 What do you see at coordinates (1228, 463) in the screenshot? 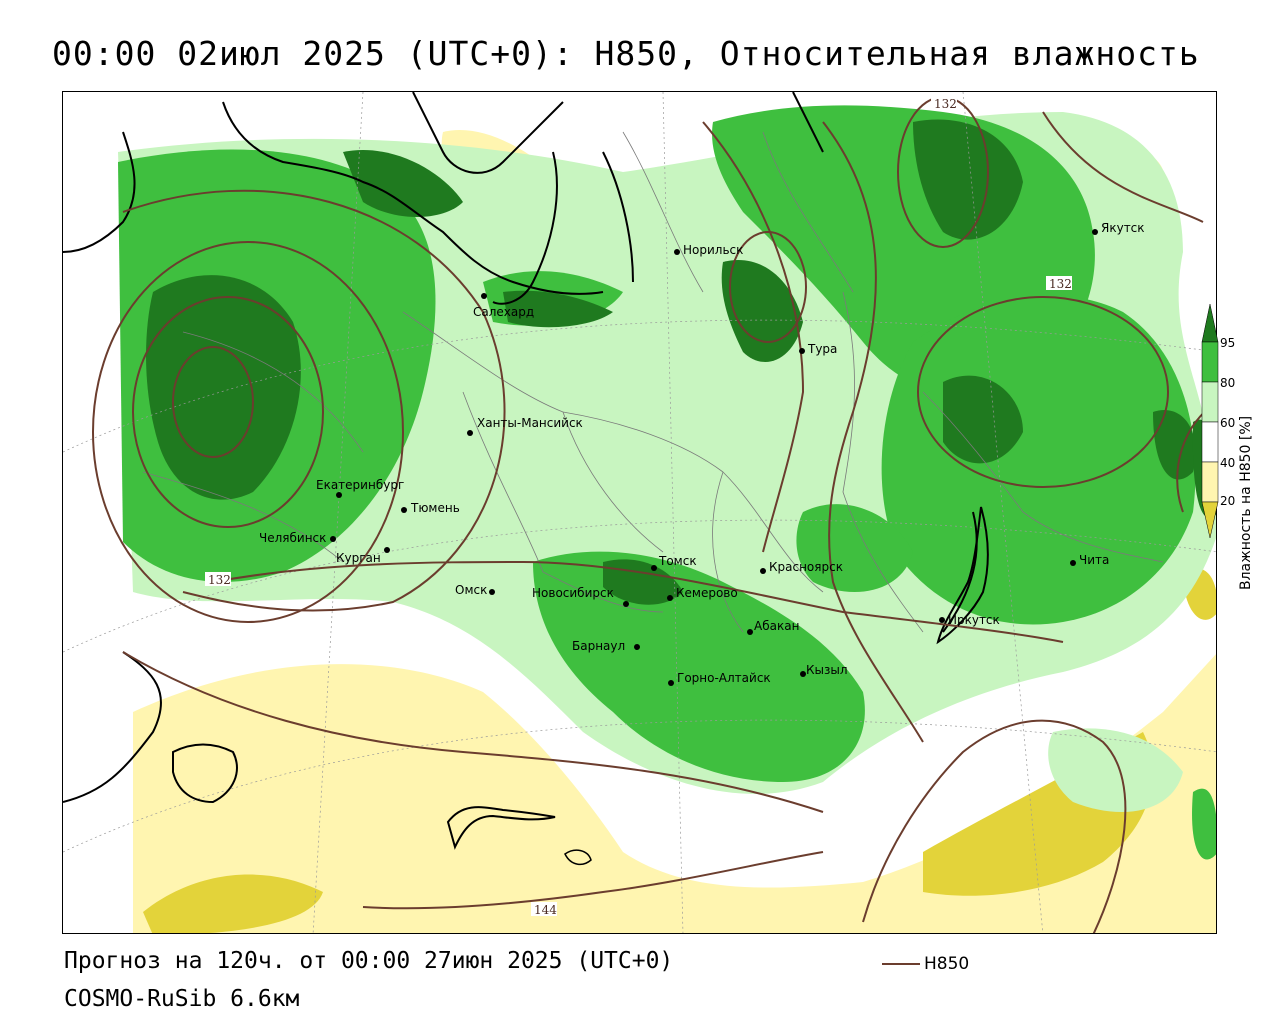
I see `colorbar-tick-40: 40` at bounding box center [1228, 463].